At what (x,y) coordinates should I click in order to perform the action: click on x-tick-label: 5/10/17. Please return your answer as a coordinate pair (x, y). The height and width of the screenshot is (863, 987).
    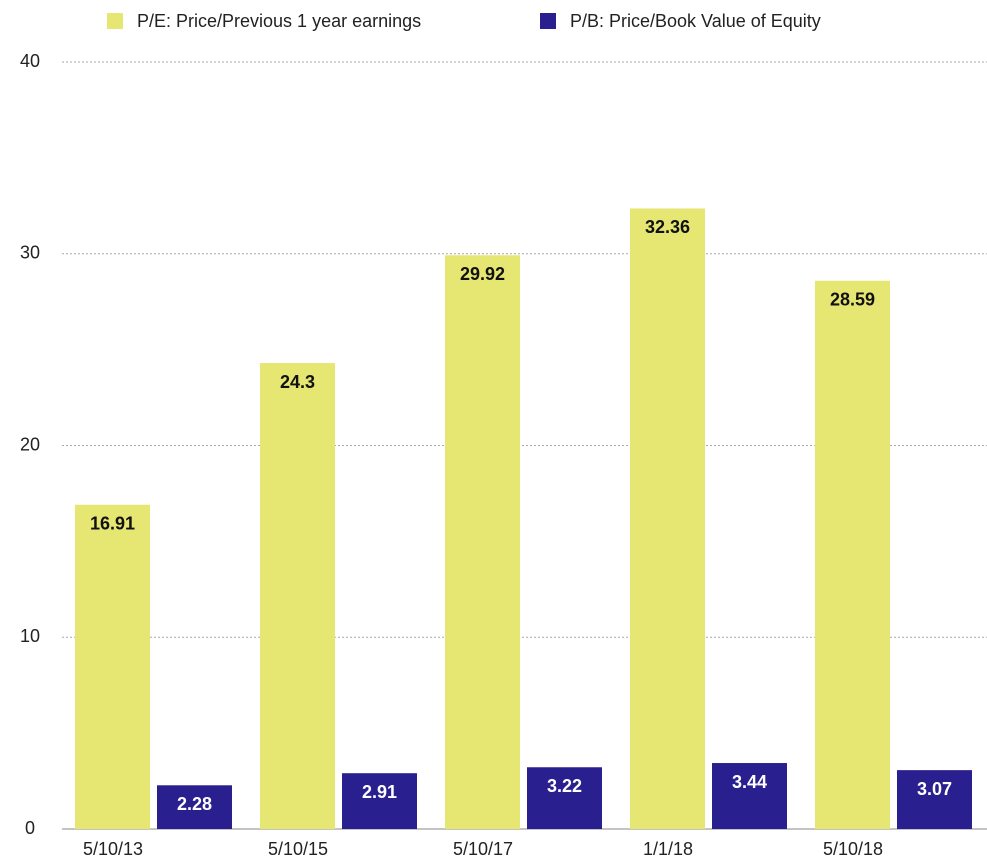
    Looking at the image, I should click on (483, 849).